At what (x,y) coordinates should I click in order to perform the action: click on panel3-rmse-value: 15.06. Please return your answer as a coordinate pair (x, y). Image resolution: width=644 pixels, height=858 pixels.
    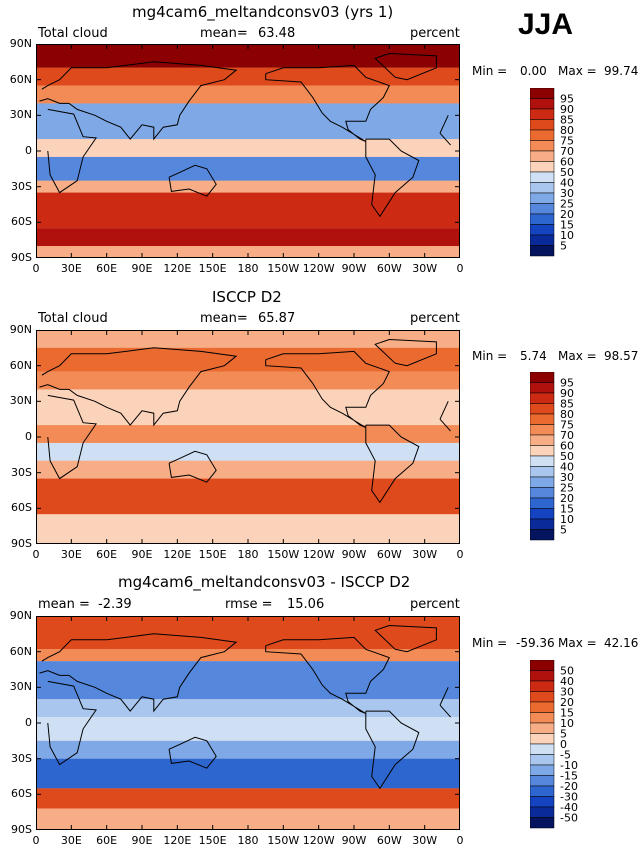
    Looking at the image, I should click on (306, 604).